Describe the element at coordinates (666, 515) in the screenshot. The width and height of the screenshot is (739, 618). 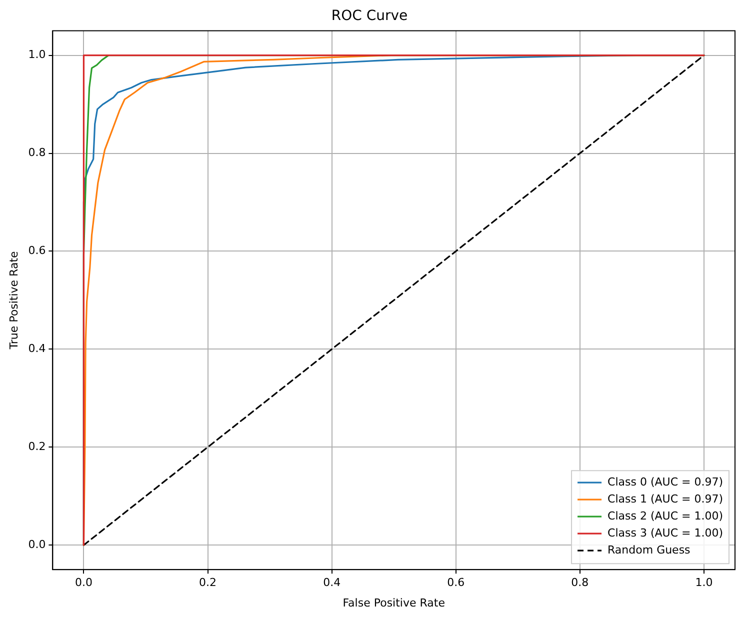
I see `legend-label: Class 2 (AUC = 1.00)` at that location.